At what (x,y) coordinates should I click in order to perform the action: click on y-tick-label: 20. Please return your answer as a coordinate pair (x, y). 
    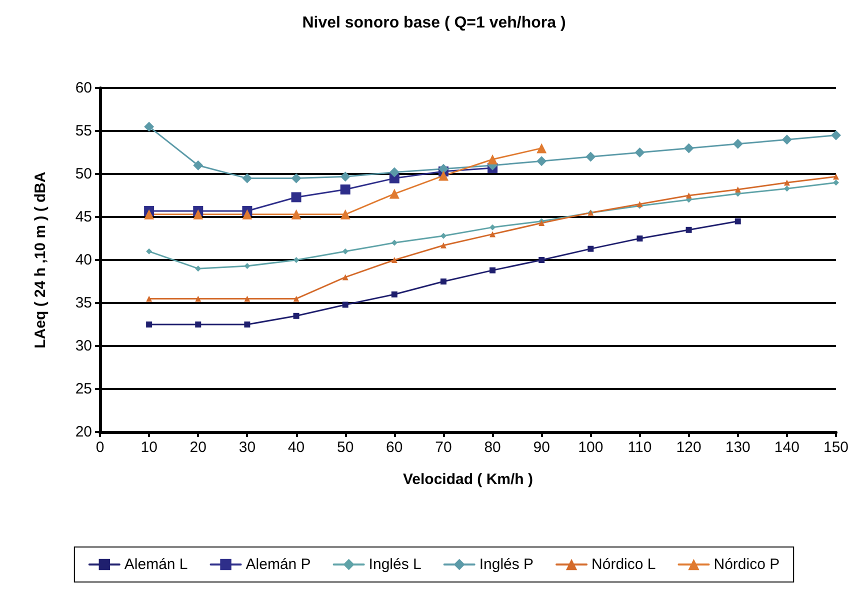
    Looking at the image, I should click on (83, 432).